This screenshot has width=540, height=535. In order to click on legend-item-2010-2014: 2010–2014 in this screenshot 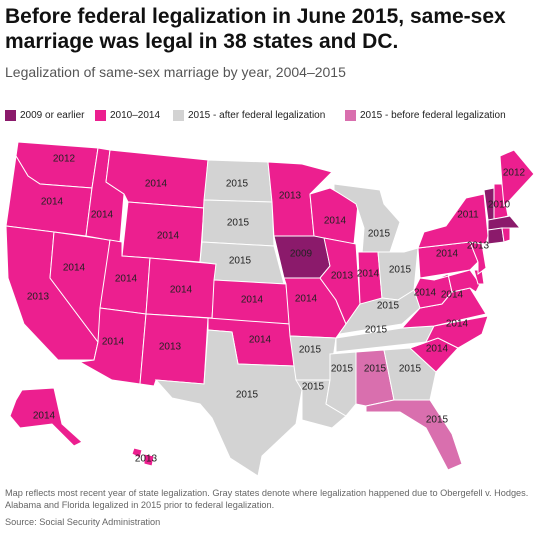, I will do `click(127, 115)`.